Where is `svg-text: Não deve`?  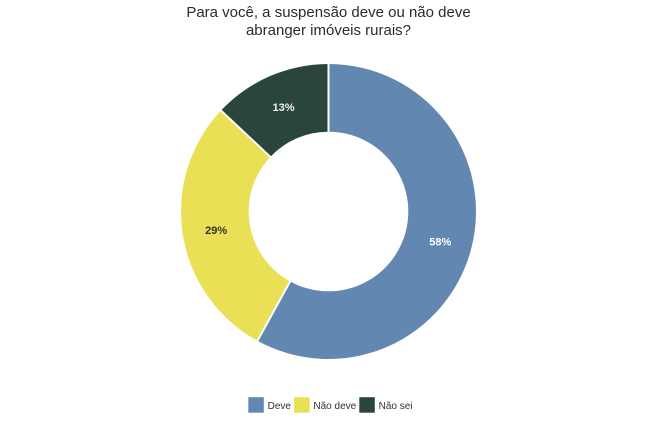 svg-text: Não deve is located at coordinates (334, 406).